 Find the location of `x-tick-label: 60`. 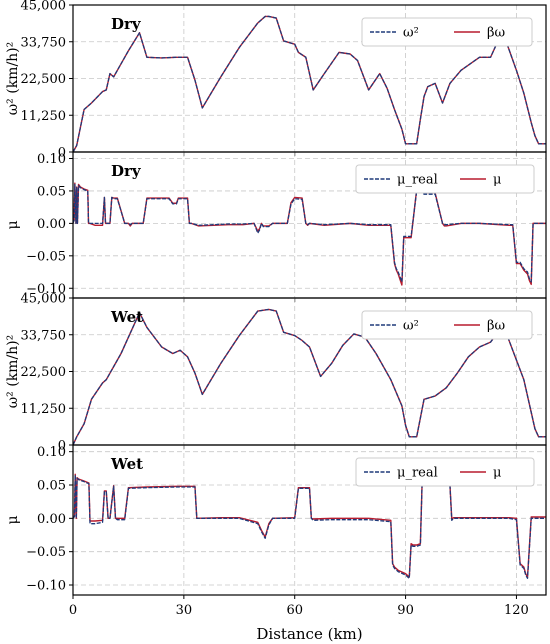

x-tick-label: 60 is located at coordinates (294, 610).